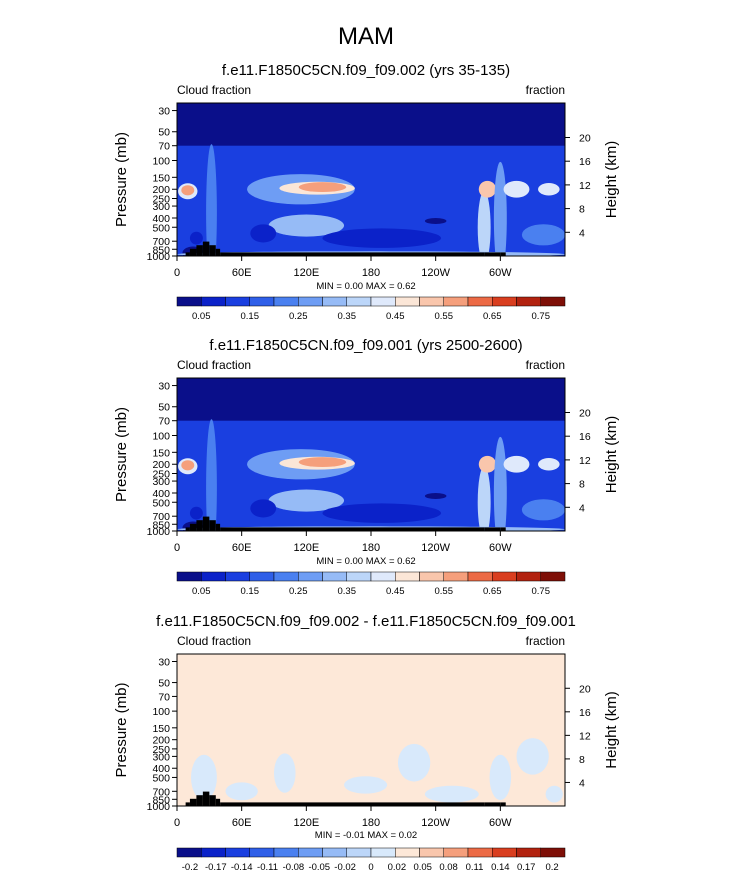 This screenshot has width=733, height=871. What do you see at coordinates (366, 835) in the screenshot?
I see `stats-text: MIN = -0.01 MAX = 0.02` at bounding box center [366, 835].